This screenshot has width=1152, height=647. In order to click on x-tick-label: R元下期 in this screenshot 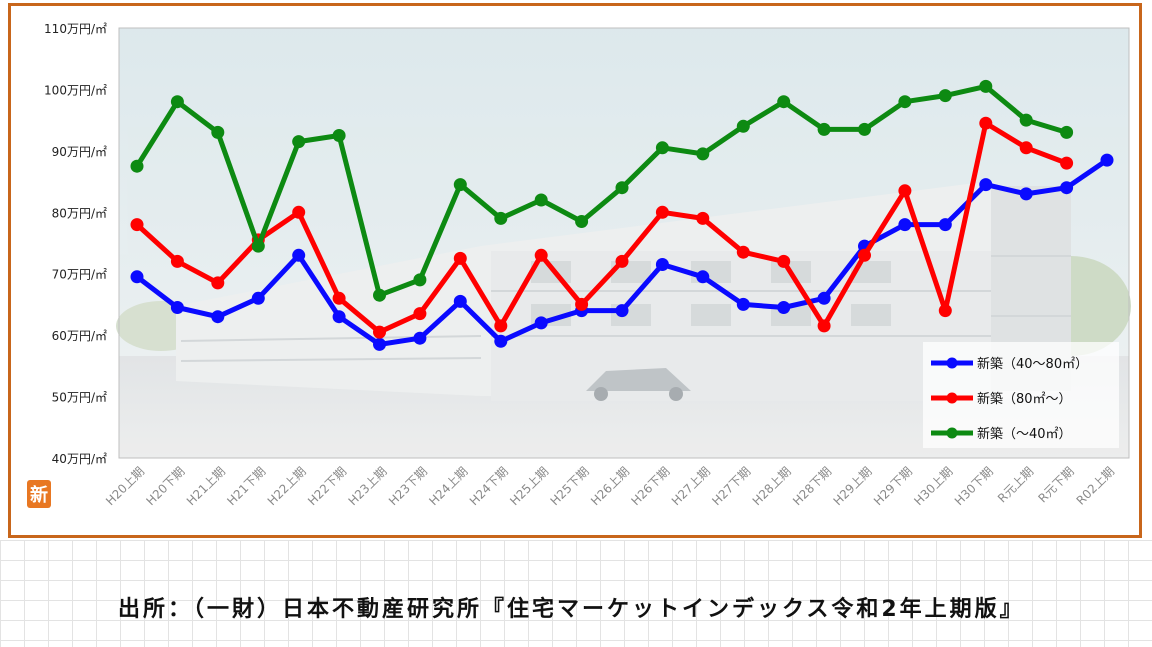, I will do `click(1055, 484)`.